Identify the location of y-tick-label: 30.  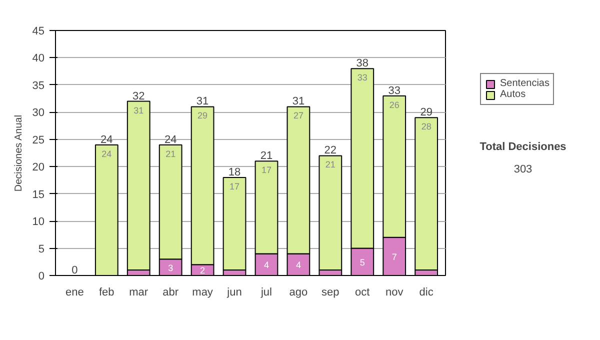
(38, 113).